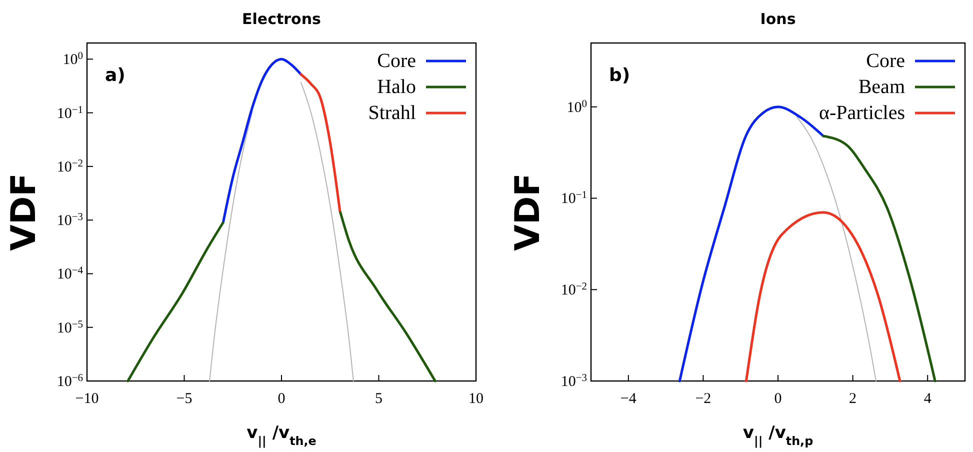 Image resolution: width=973 pixels, height=452 pixels. What do you see at coordinates (882, 87) in the screenshot?
I see `legend-label: Beam` at bounding box center [882, 87].